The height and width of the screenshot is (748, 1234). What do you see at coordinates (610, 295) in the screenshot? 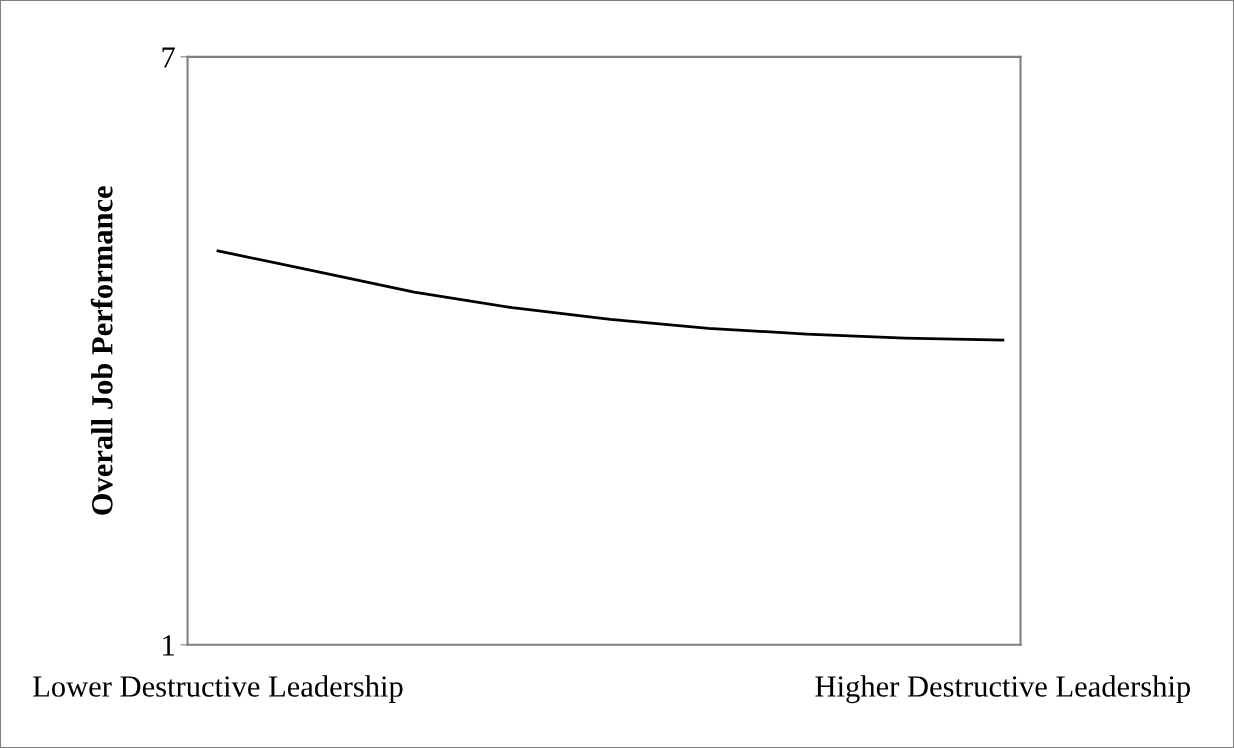
I see `line-series` at bounding box center [610, 295].